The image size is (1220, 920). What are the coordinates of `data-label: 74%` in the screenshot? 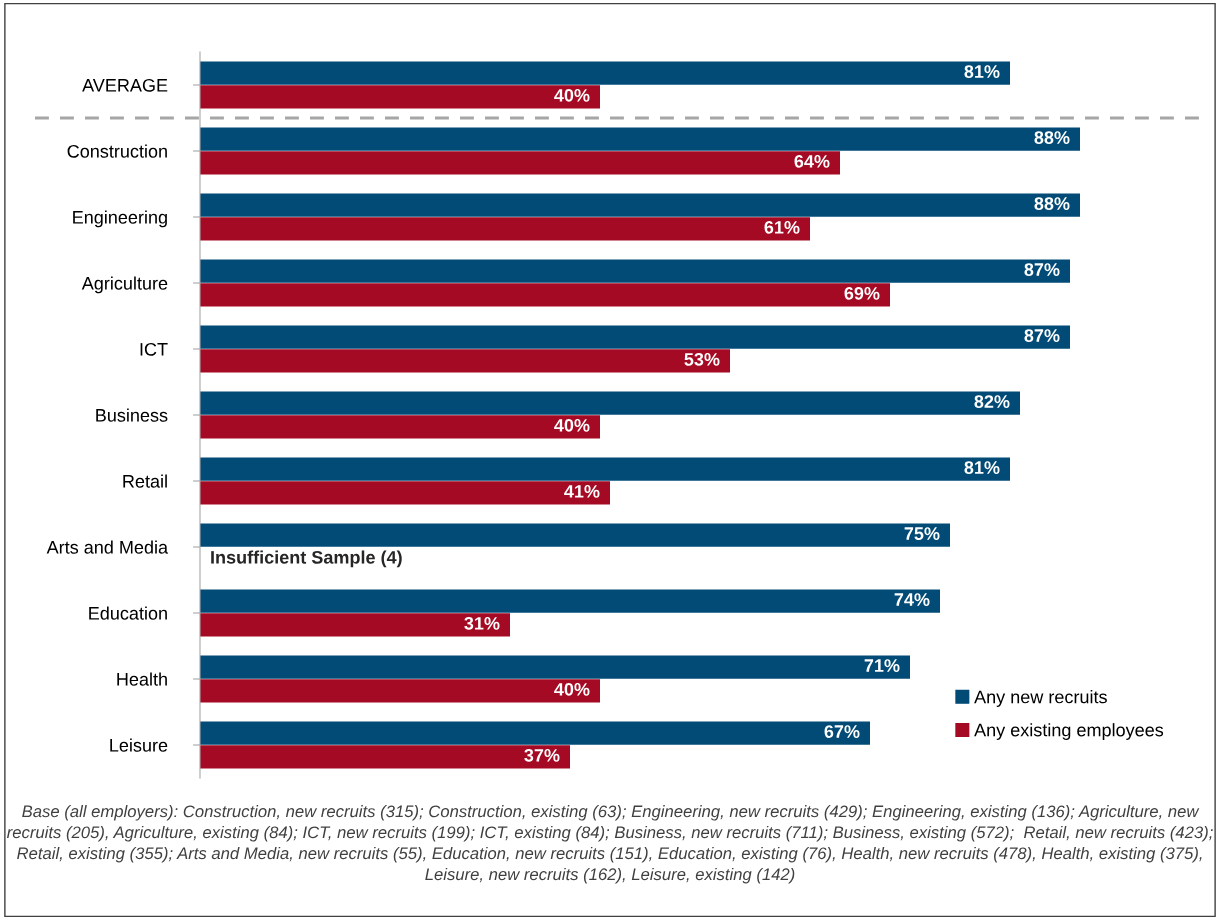 It's located at (912, 599).